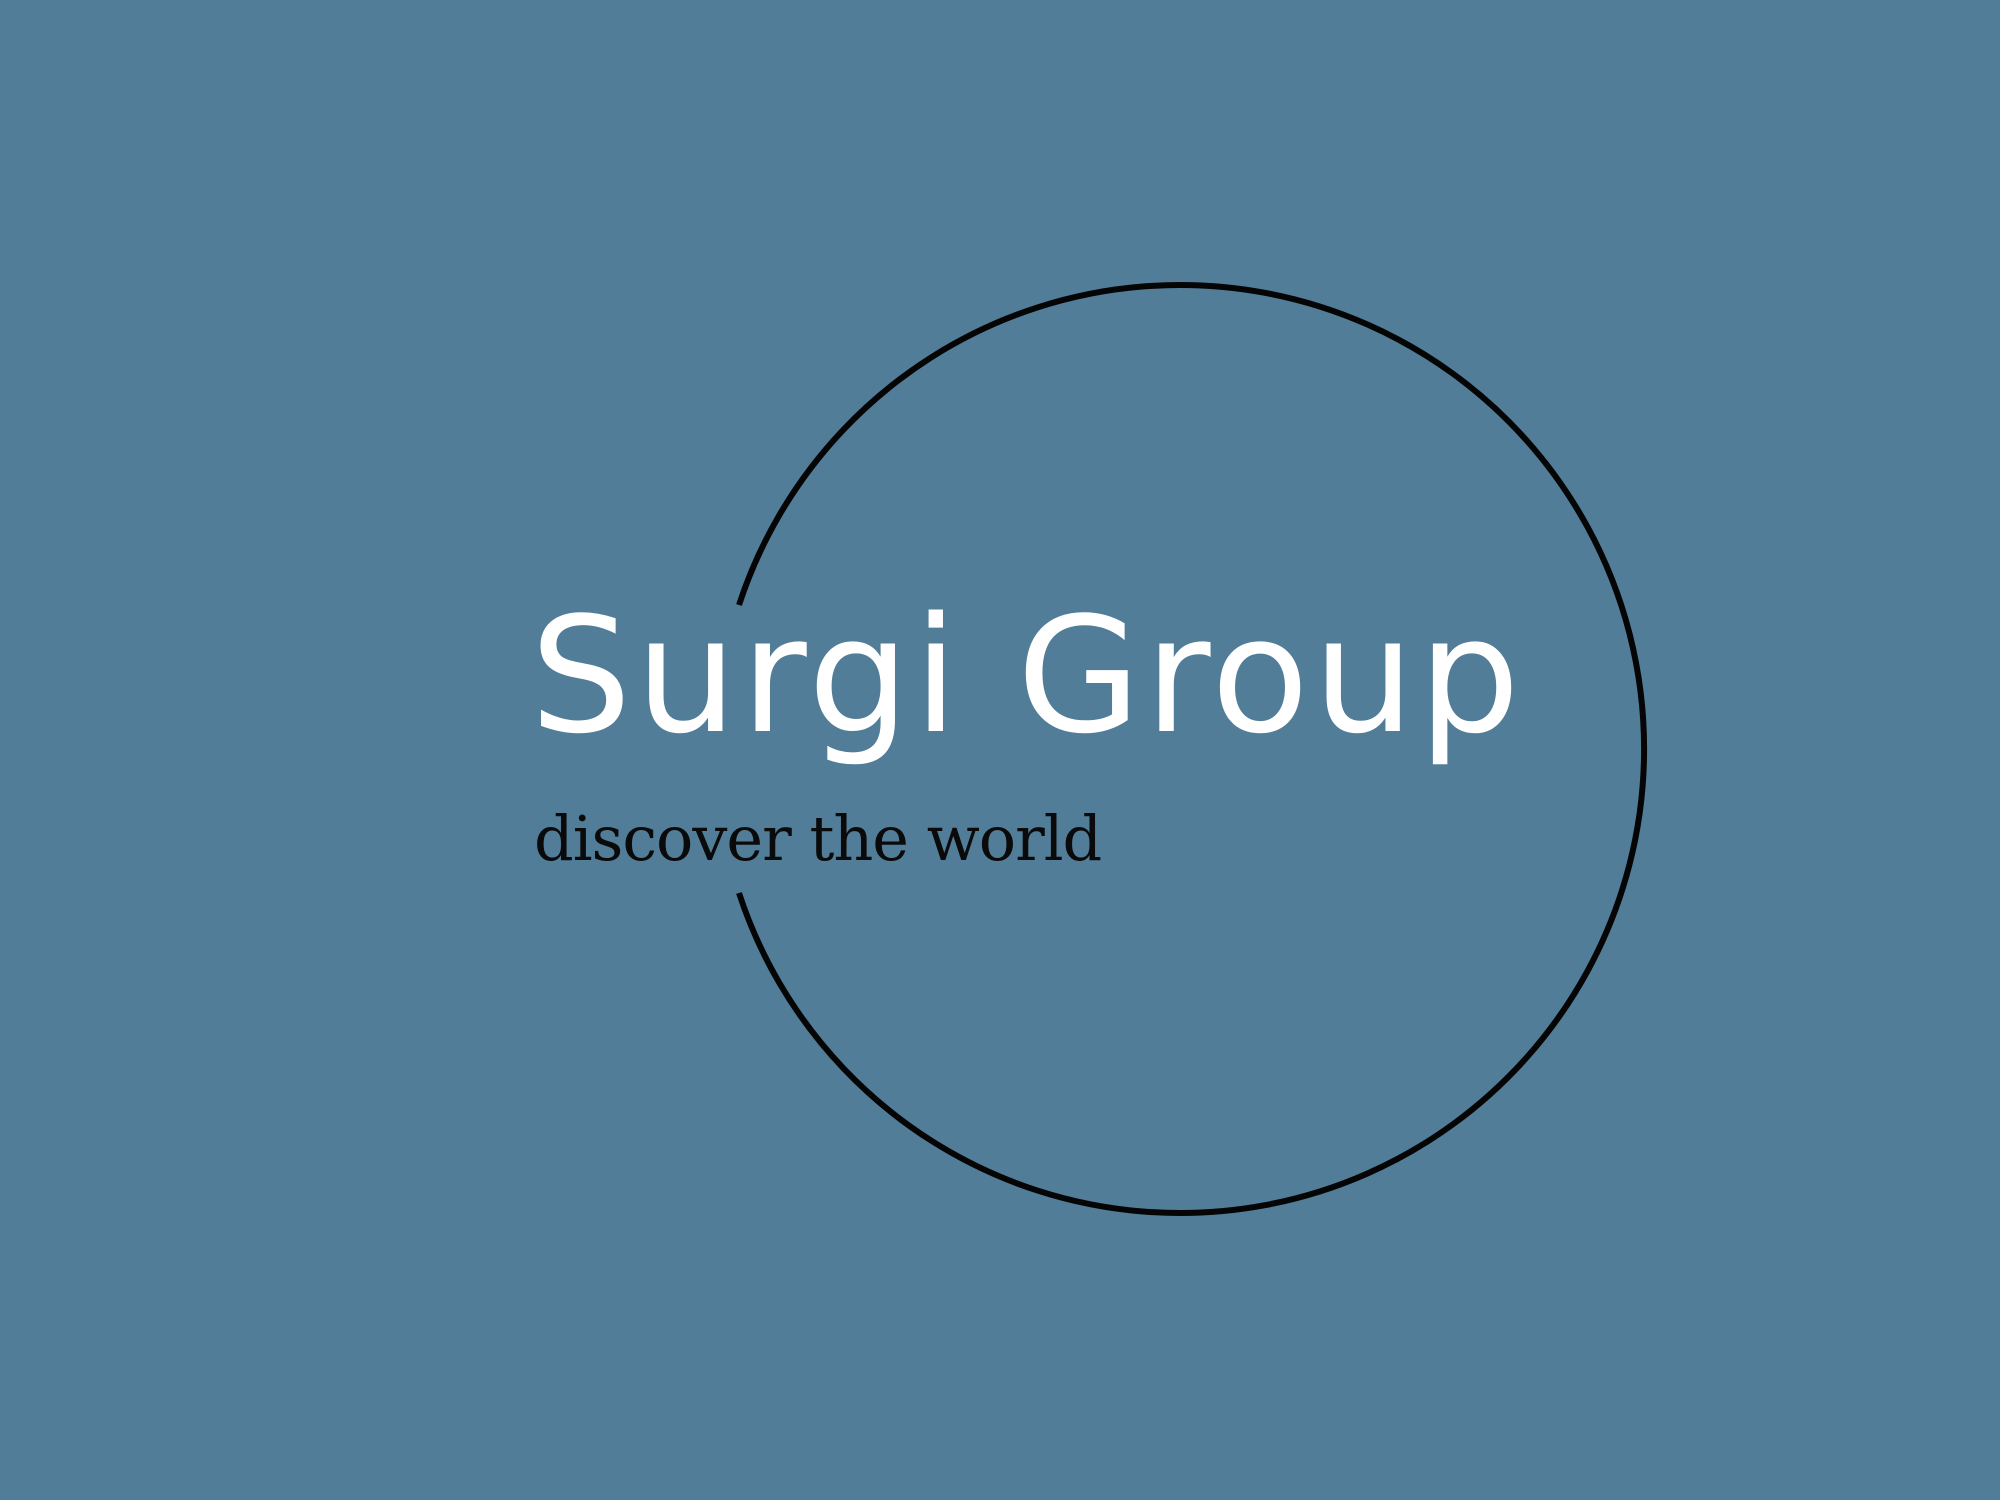 Image resolution: width=2000 pixels, height=1500 pixels. I want to click on brand-name: Surgi Group, so click(1027, 675).